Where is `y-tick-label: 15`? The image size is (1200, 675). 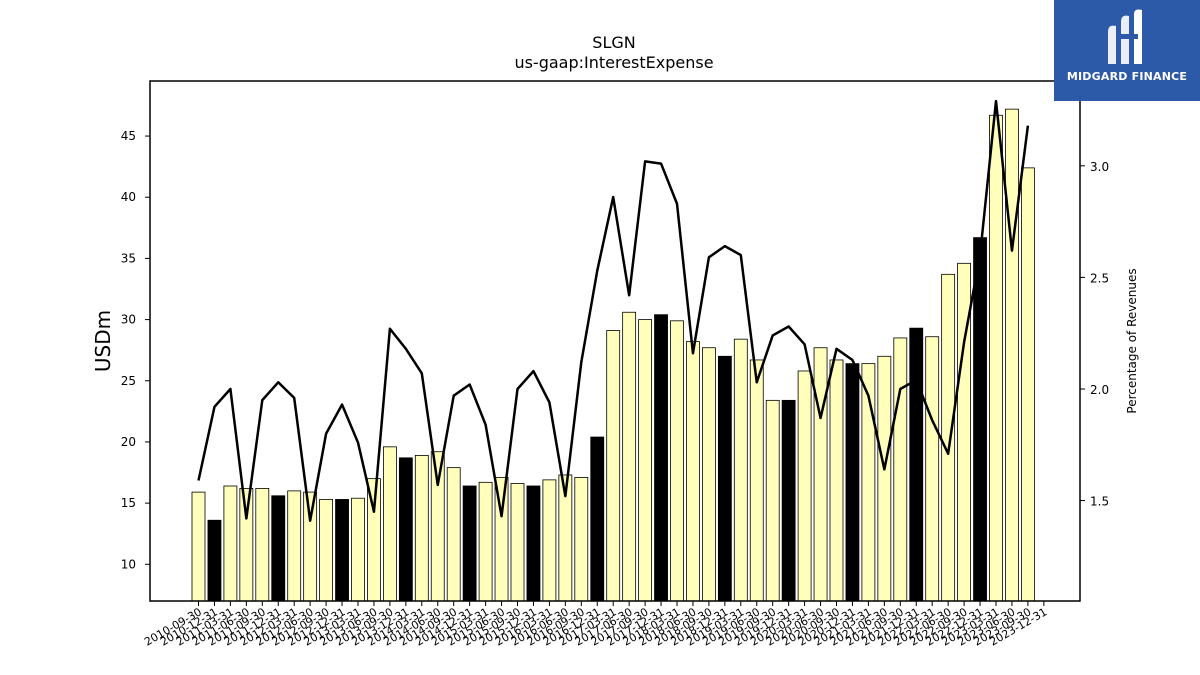
y-tick-label: 15 is located at coordinates (128, 503).